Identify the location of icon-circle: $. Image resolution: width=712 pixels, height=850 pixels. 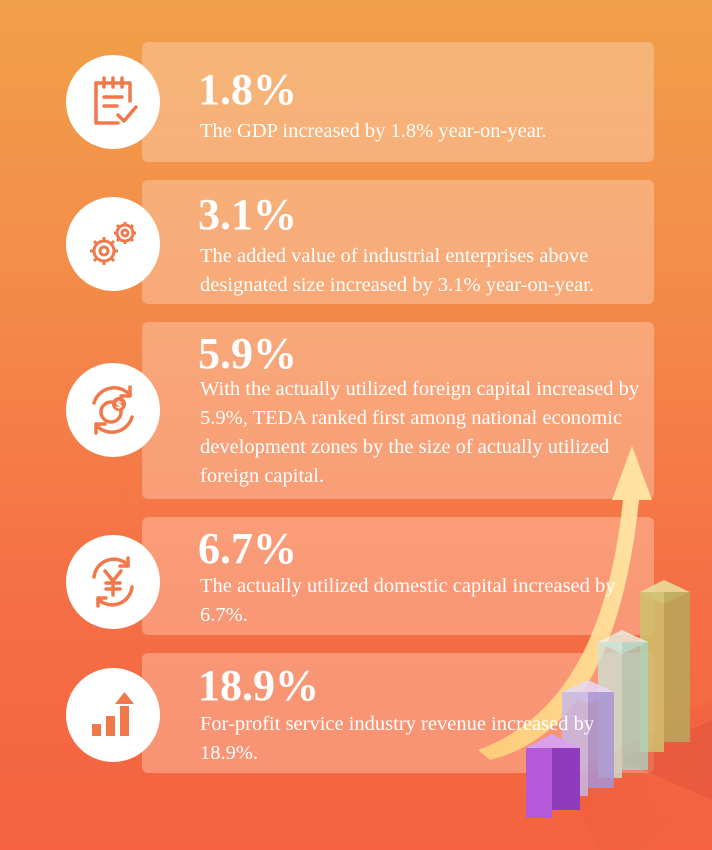
(113, 410).